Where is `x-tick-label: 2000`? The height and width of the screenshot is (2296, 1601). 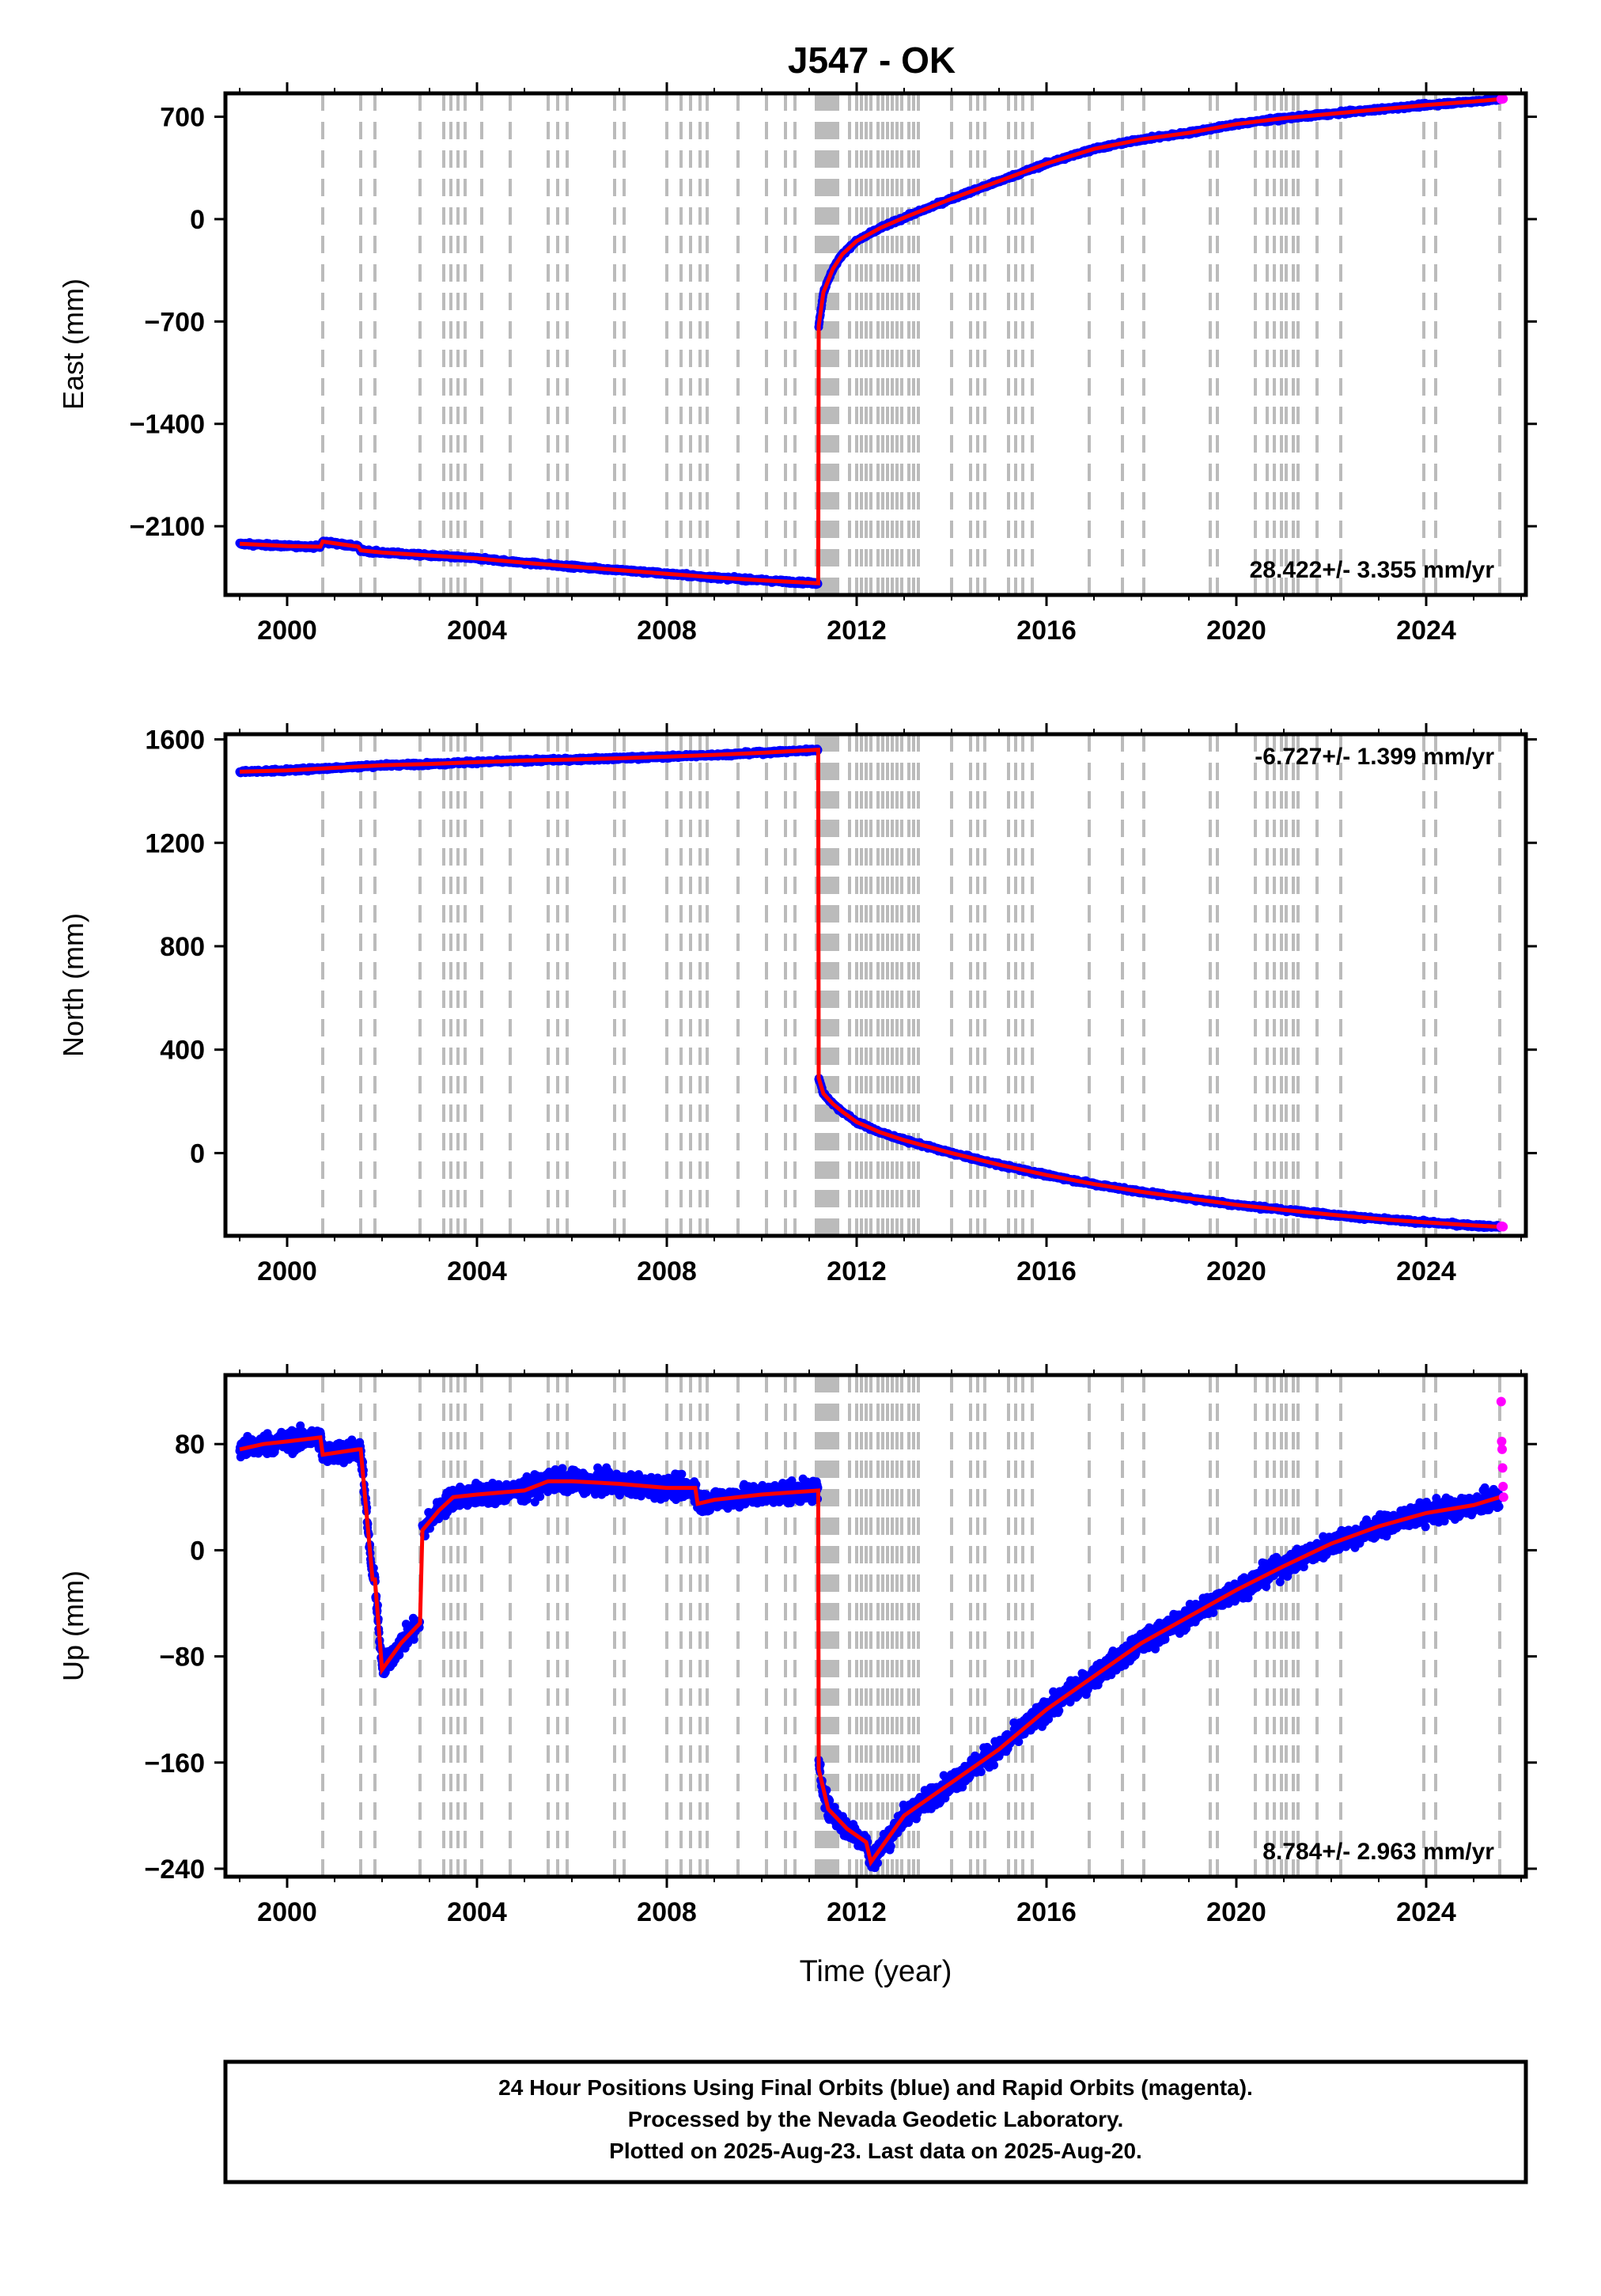 x-tick-label: 2000 is located at coordinates (287, 631).